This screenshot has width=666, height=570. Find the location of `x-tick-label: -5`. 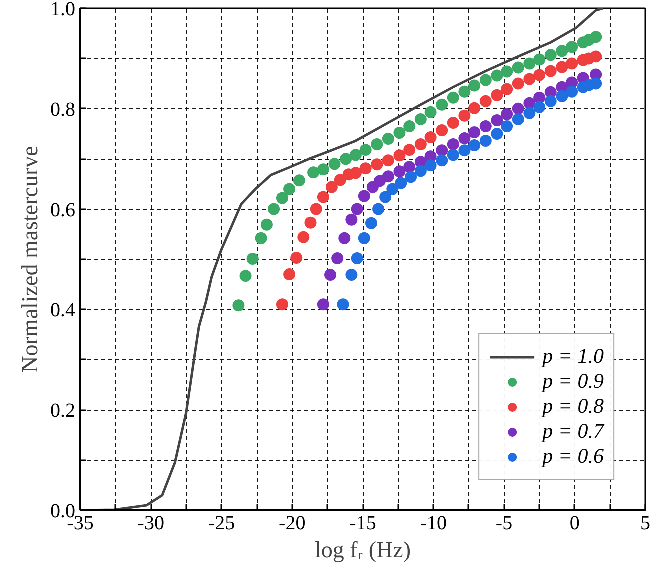

x-tick-label: -5 is located at coordinates (504, 523).